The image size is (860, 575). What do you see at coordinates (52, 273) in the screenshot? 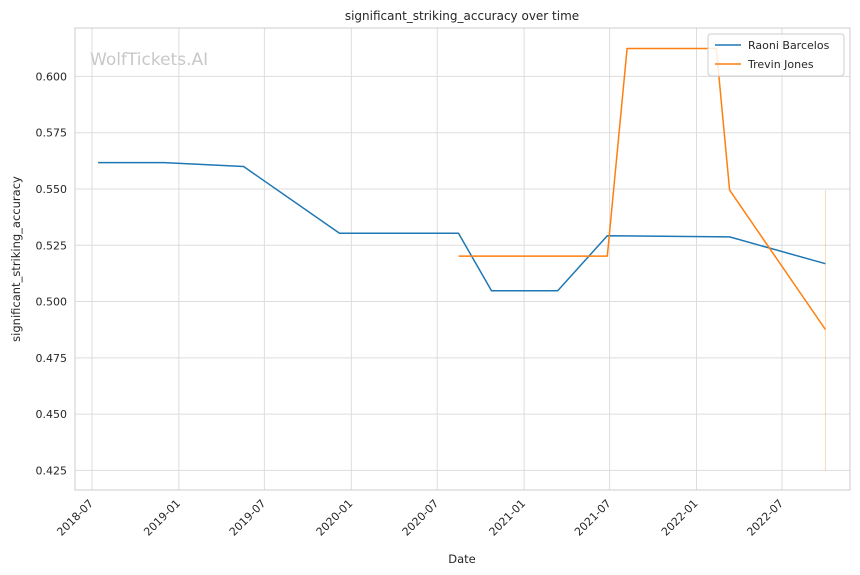
I see `y-tick-labels: 0.425 0.450 0.475 0.500 0.525 0.550 0.575 0.600` at bounding box center [52, 273].